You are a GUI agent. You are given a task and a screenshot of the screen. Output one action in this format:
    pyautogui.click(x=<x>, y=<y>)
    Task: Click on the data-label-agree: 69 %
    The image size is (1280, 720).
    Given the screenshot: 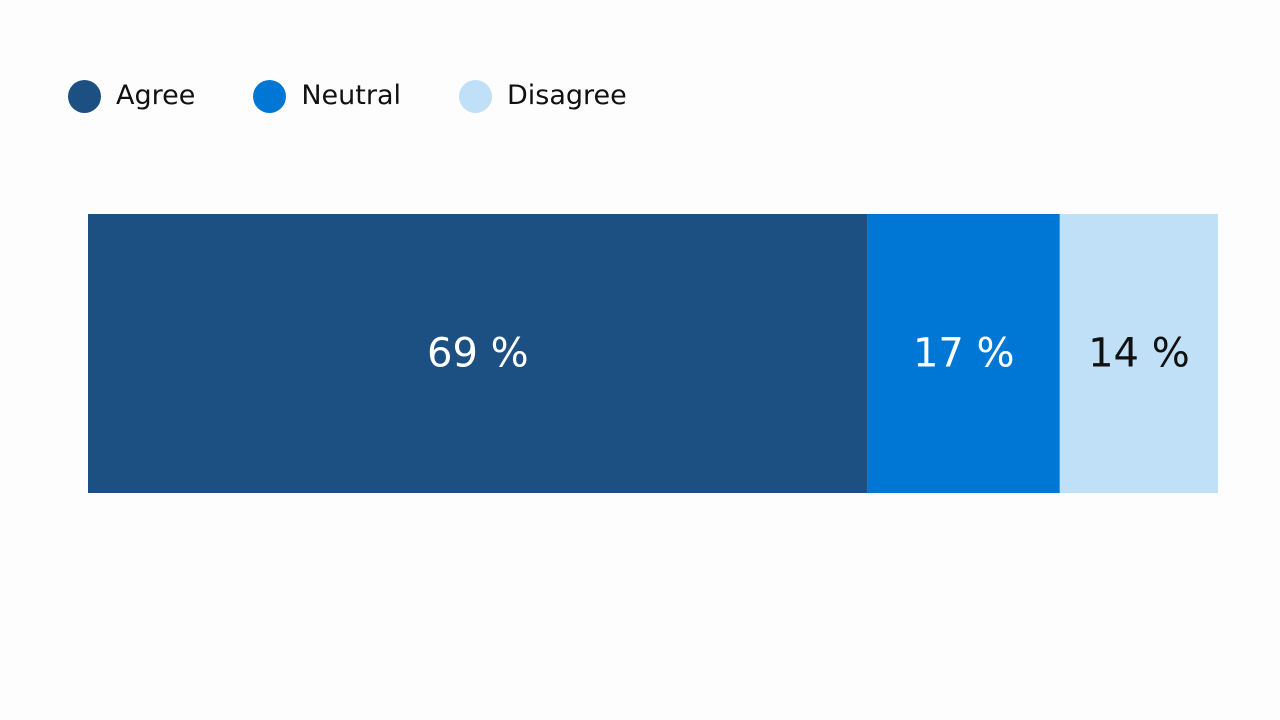 What is the action you would take?
    pyautogui.click(x=478, y=354)
    